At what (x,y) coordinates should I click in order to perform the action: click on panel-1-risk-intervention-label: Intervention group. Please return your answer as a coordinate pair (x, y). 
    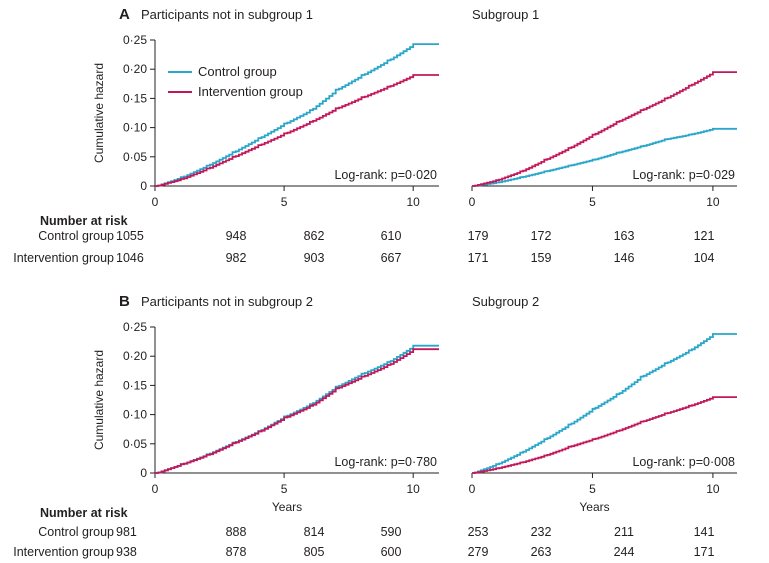
    Looking at the image, I should click on (63, 258).